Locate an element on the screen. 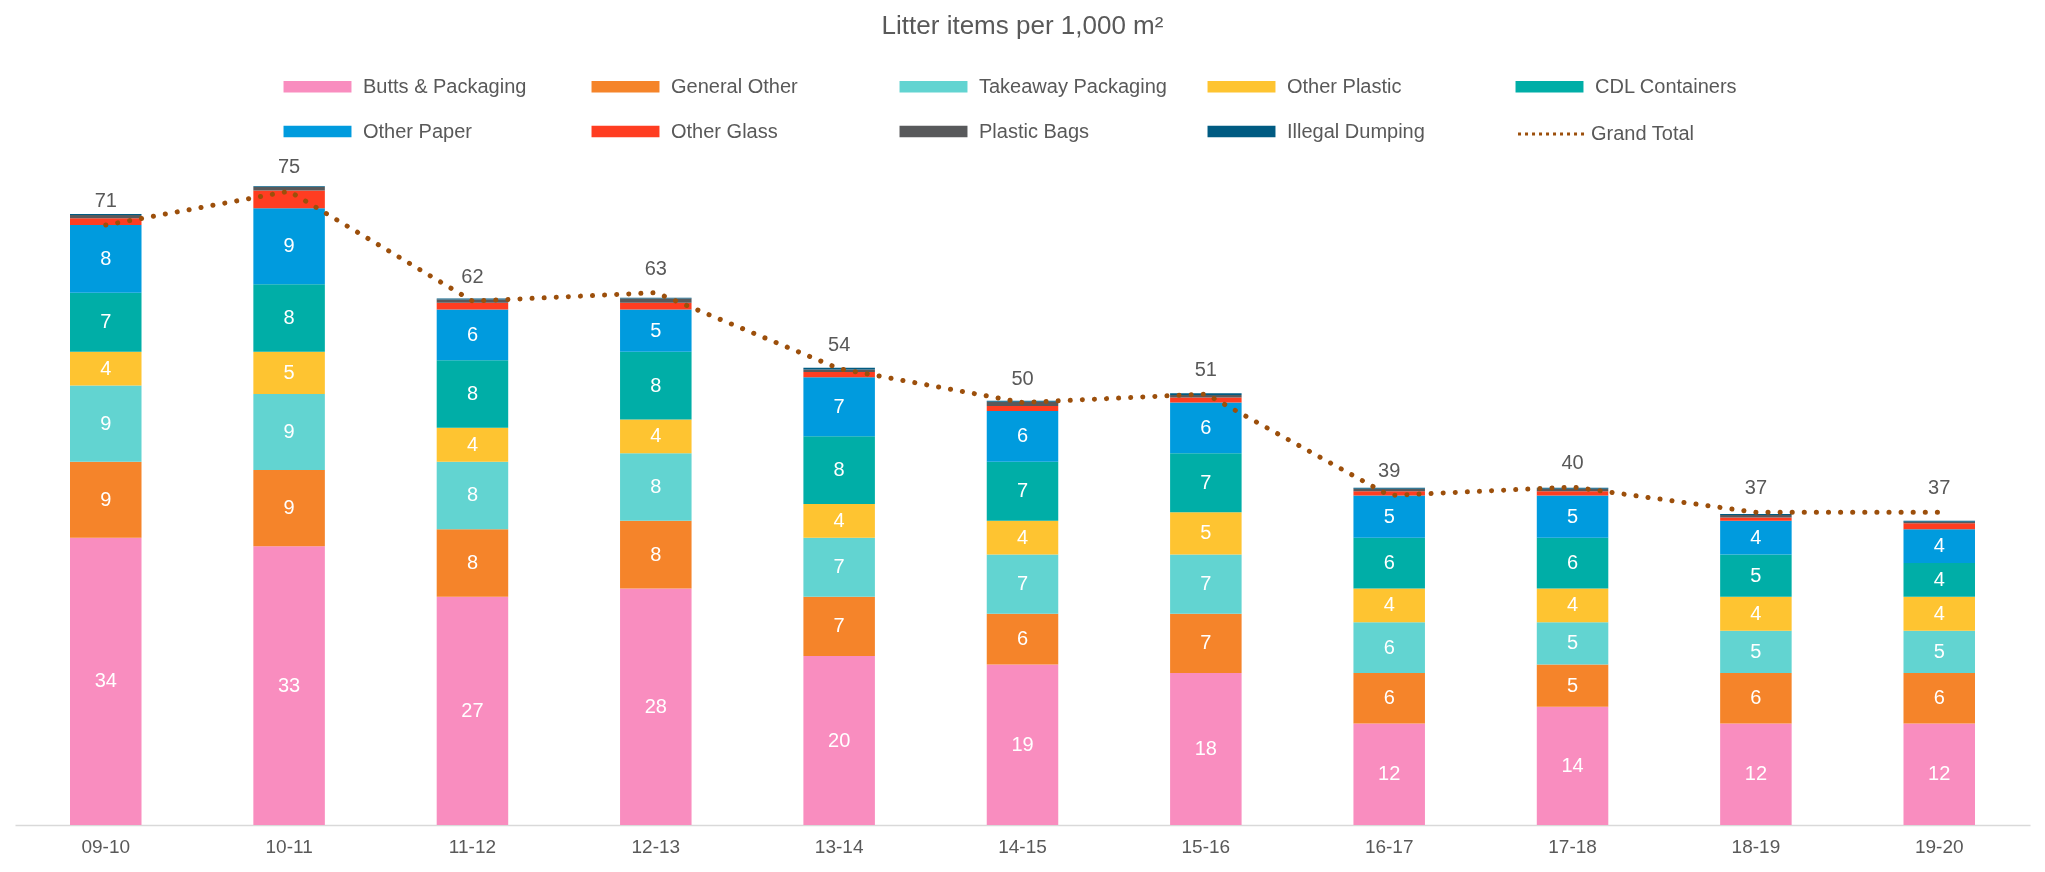 The width and height of the screenshot is (2045, 872). x-tick-label: 13-14 is located at coordinates (839, 846).